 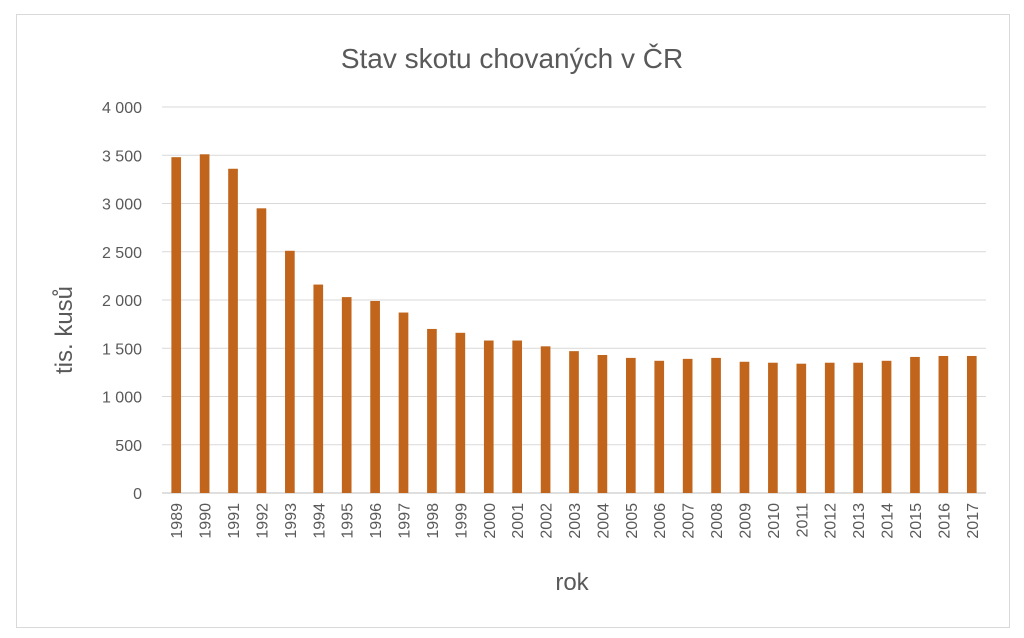 I want to click on bar-2009, so click(x=744, y=427).